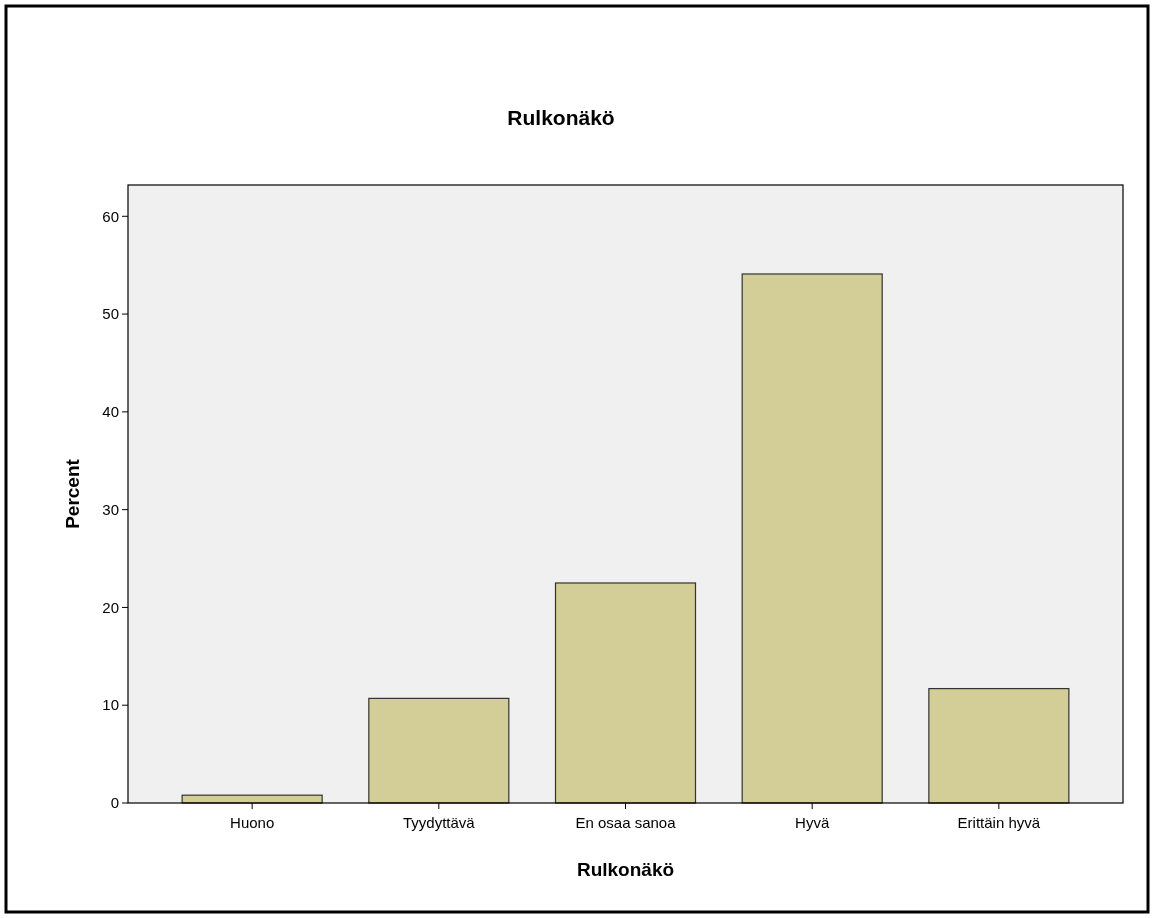 The height and width of the screenshot is (918, 1154). I want to click on y-tick-label: 0, so click(114, 803).